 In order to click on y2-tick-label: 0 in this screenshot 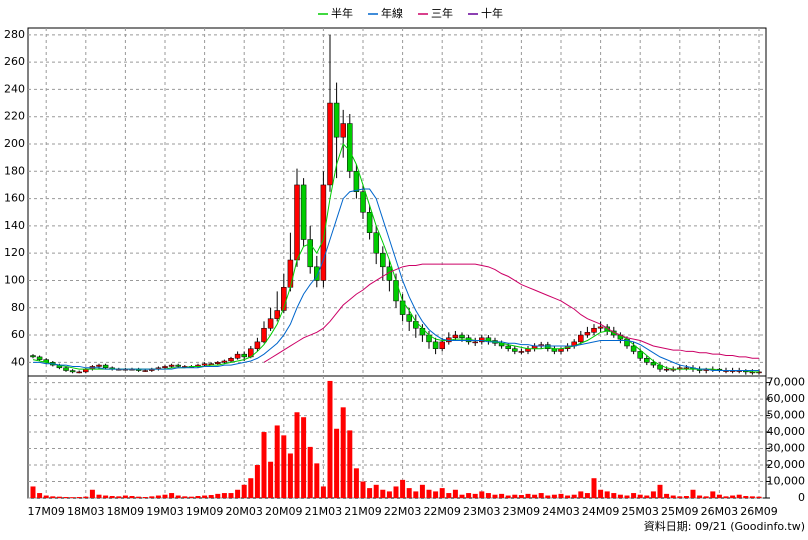, I will do `click(801, 497)`.